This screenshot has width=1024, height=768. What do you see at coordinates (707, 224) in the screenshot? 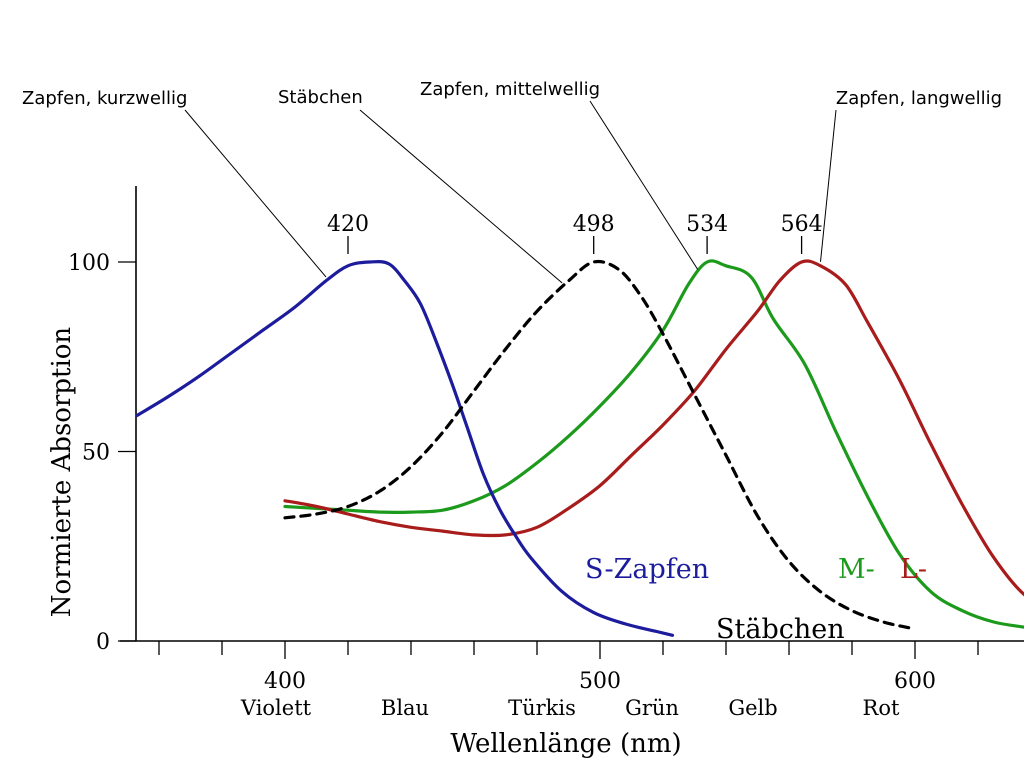
I see `peak-label: 534` at bounding box center [707, 224].